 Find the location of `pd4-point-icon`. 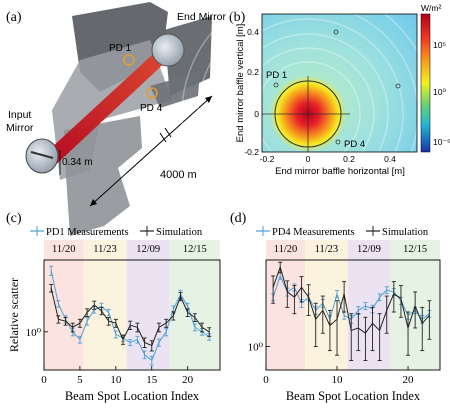

pd4-point-icon is located at coordinates (338, 142).